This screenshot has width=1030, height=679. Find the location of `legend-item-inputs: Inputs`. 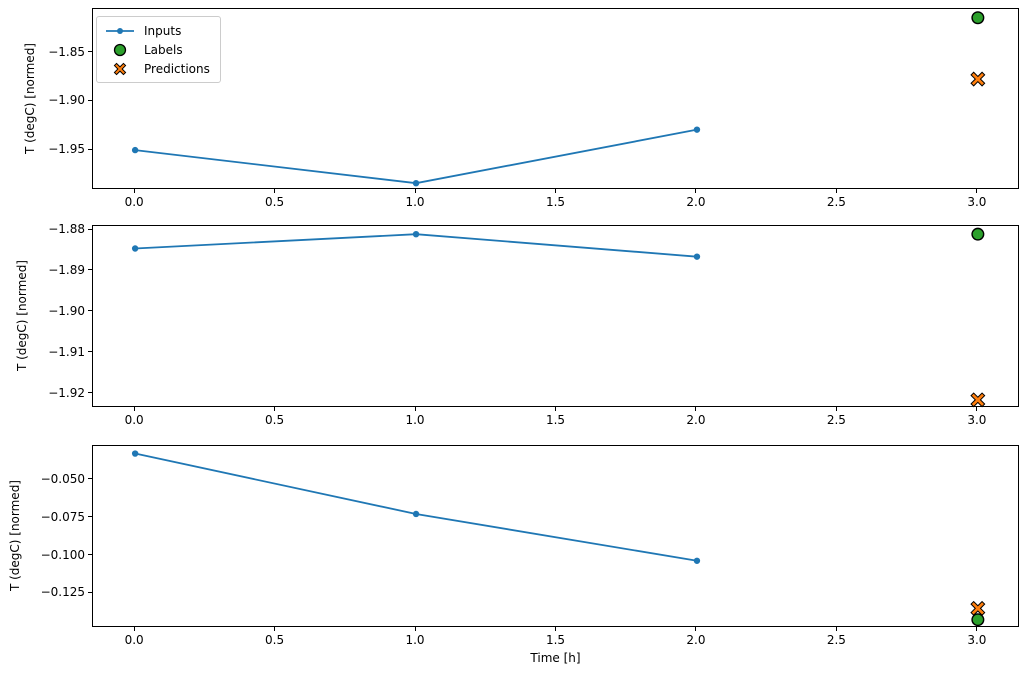

legend-item-inputs: Inputs is located at coordinates (157, 30).